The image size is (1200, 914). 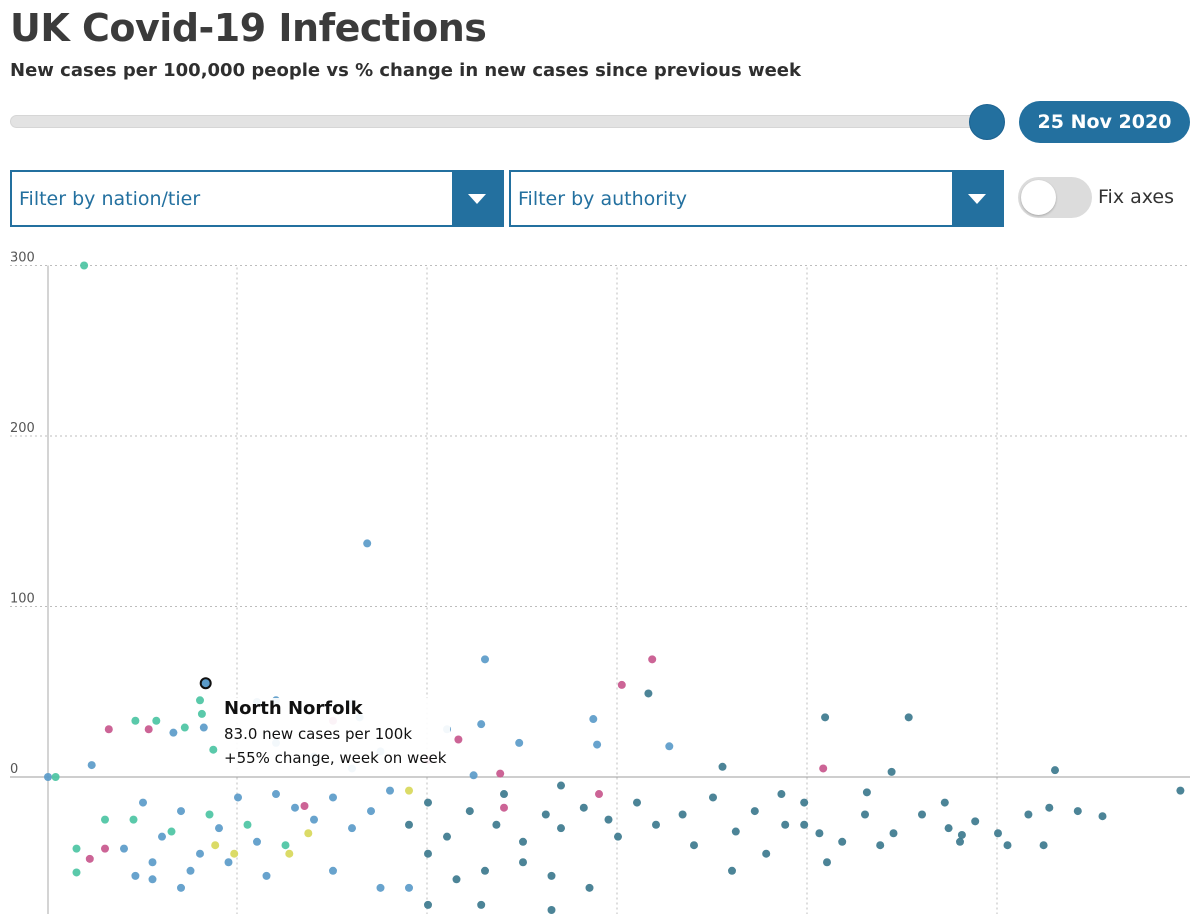 I want to click on date-slider-thumb, so click(x=987, y=122).